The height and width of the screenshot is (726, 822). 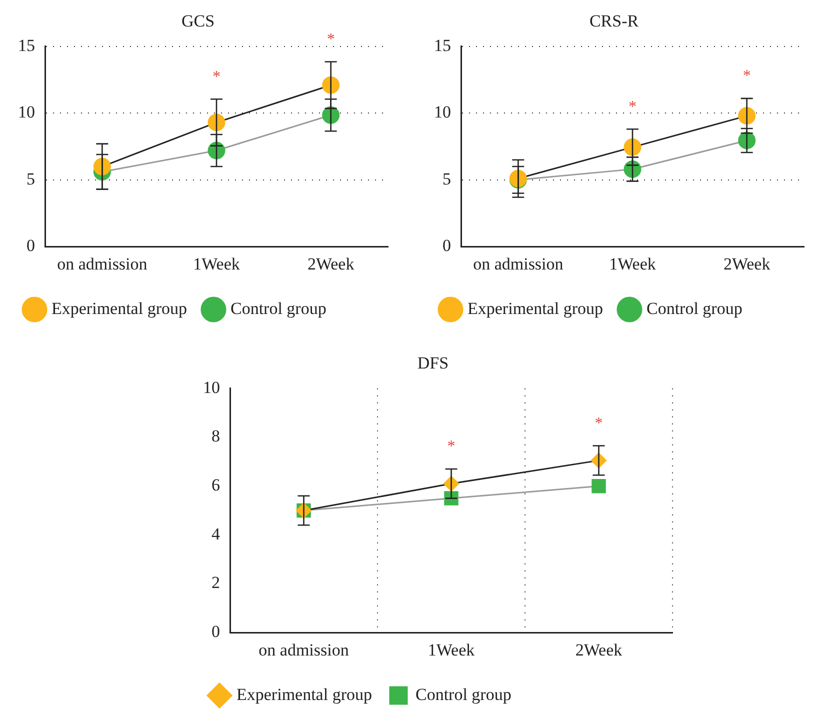 I want to click on y-tick-label: 2, so click(x=216, y=582).